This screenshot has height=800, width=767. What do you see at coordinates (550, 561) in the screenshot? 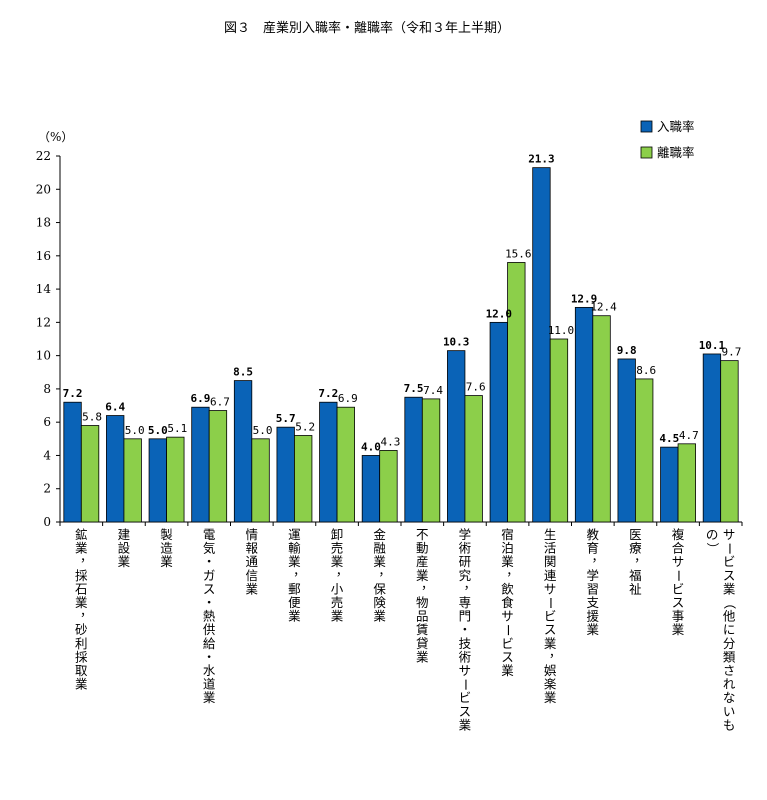
I see `category-label-char: 関` at bounding box center [550, 561].